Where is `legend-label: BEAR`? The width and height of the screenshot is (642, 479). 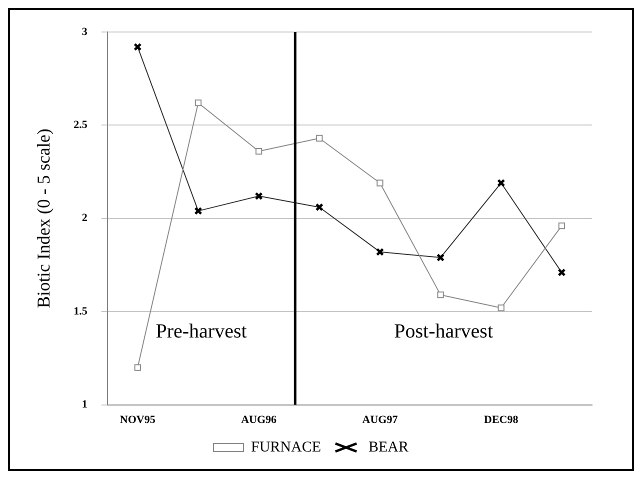 legend-label: BEAR is located at coordinates (388, 447).